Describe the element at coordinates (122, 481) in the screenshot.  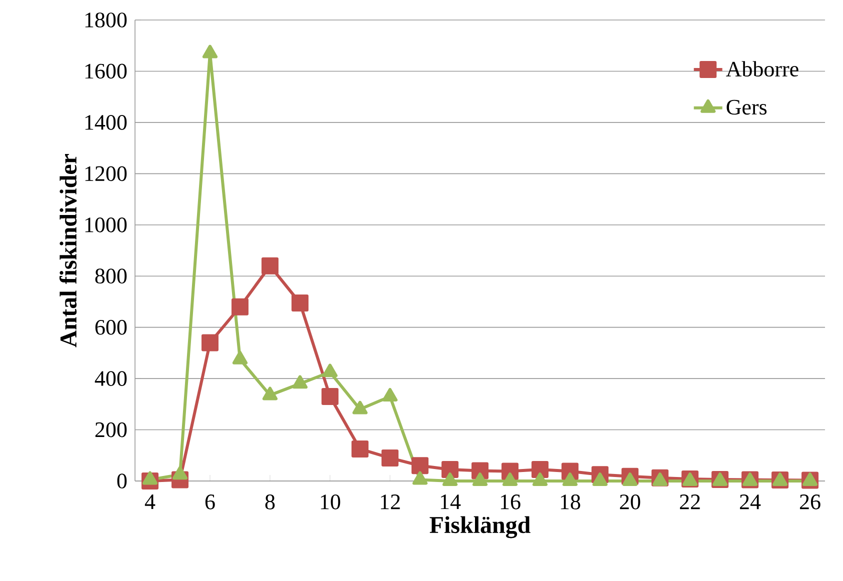
I see `y-tick-label: 0` at that location.